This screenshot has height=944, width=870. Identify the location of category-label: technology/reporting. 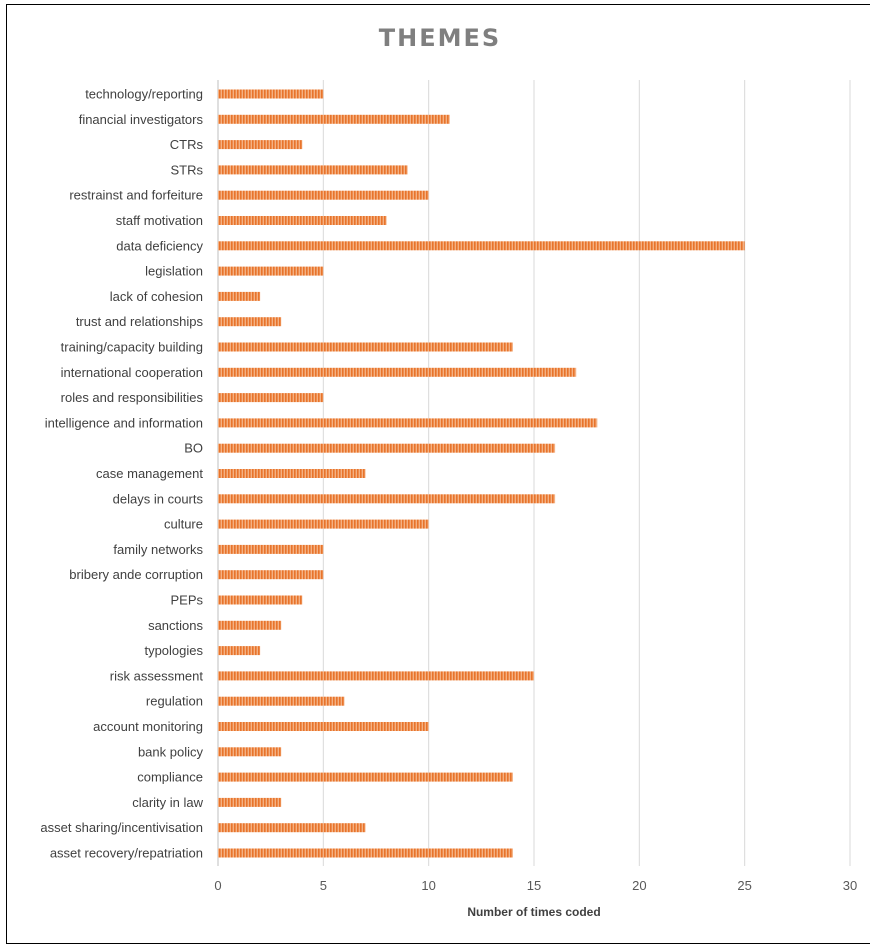
(144, 94).